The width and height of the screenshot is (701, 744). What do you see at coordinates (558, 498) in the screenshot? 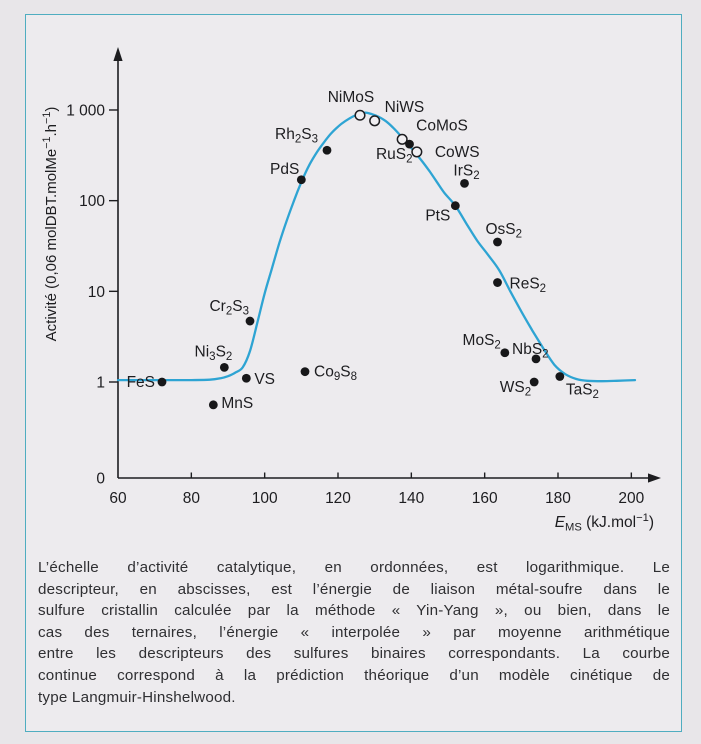
I see `x-tick-label: 180` at bounding box center [558, 498].